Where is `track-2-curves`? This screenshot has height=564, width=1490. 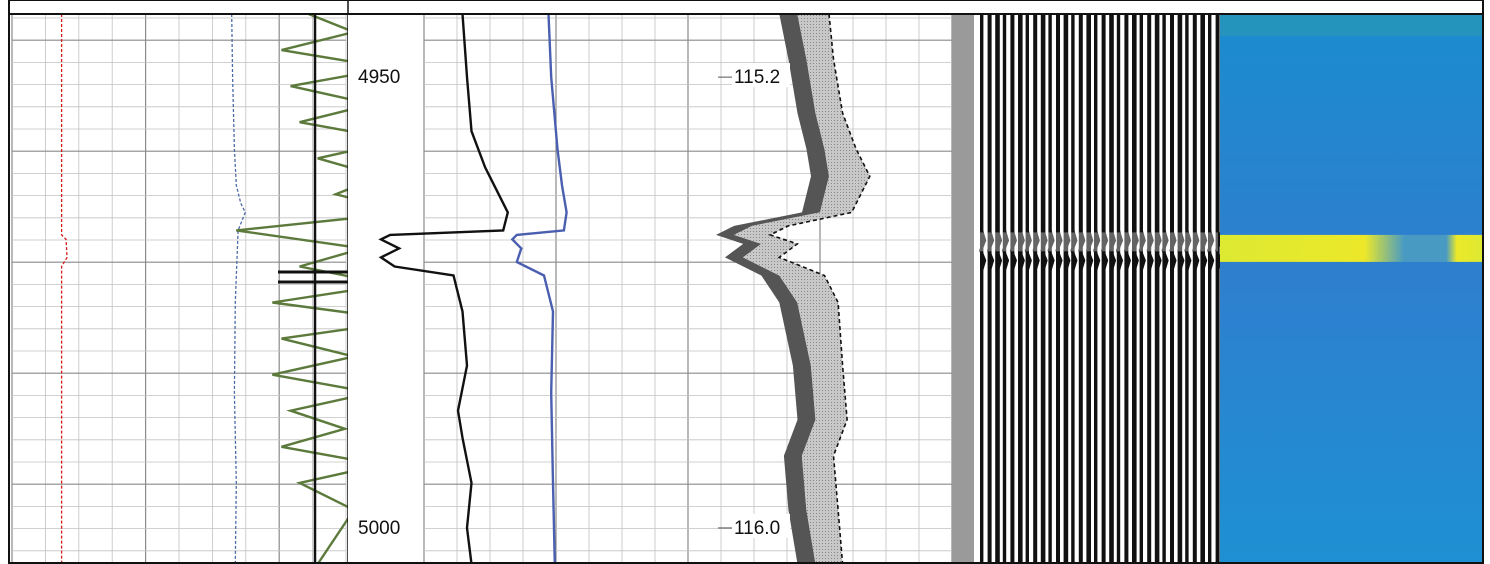 track-2-curves is located at coordinates (473, 288).